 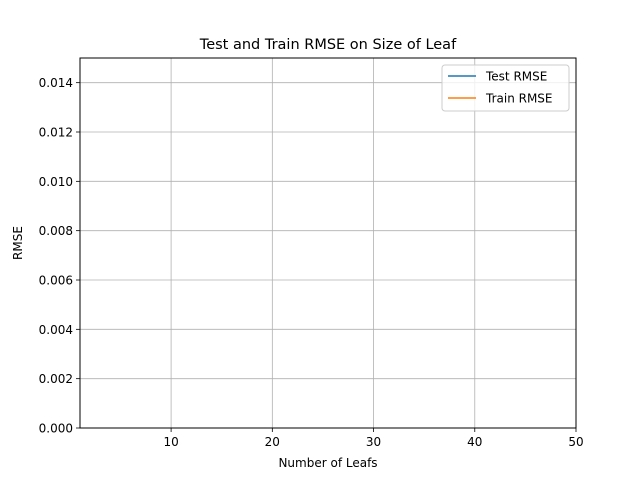 I want to click on x-tick-label: 40, so click(x=474, y=442).